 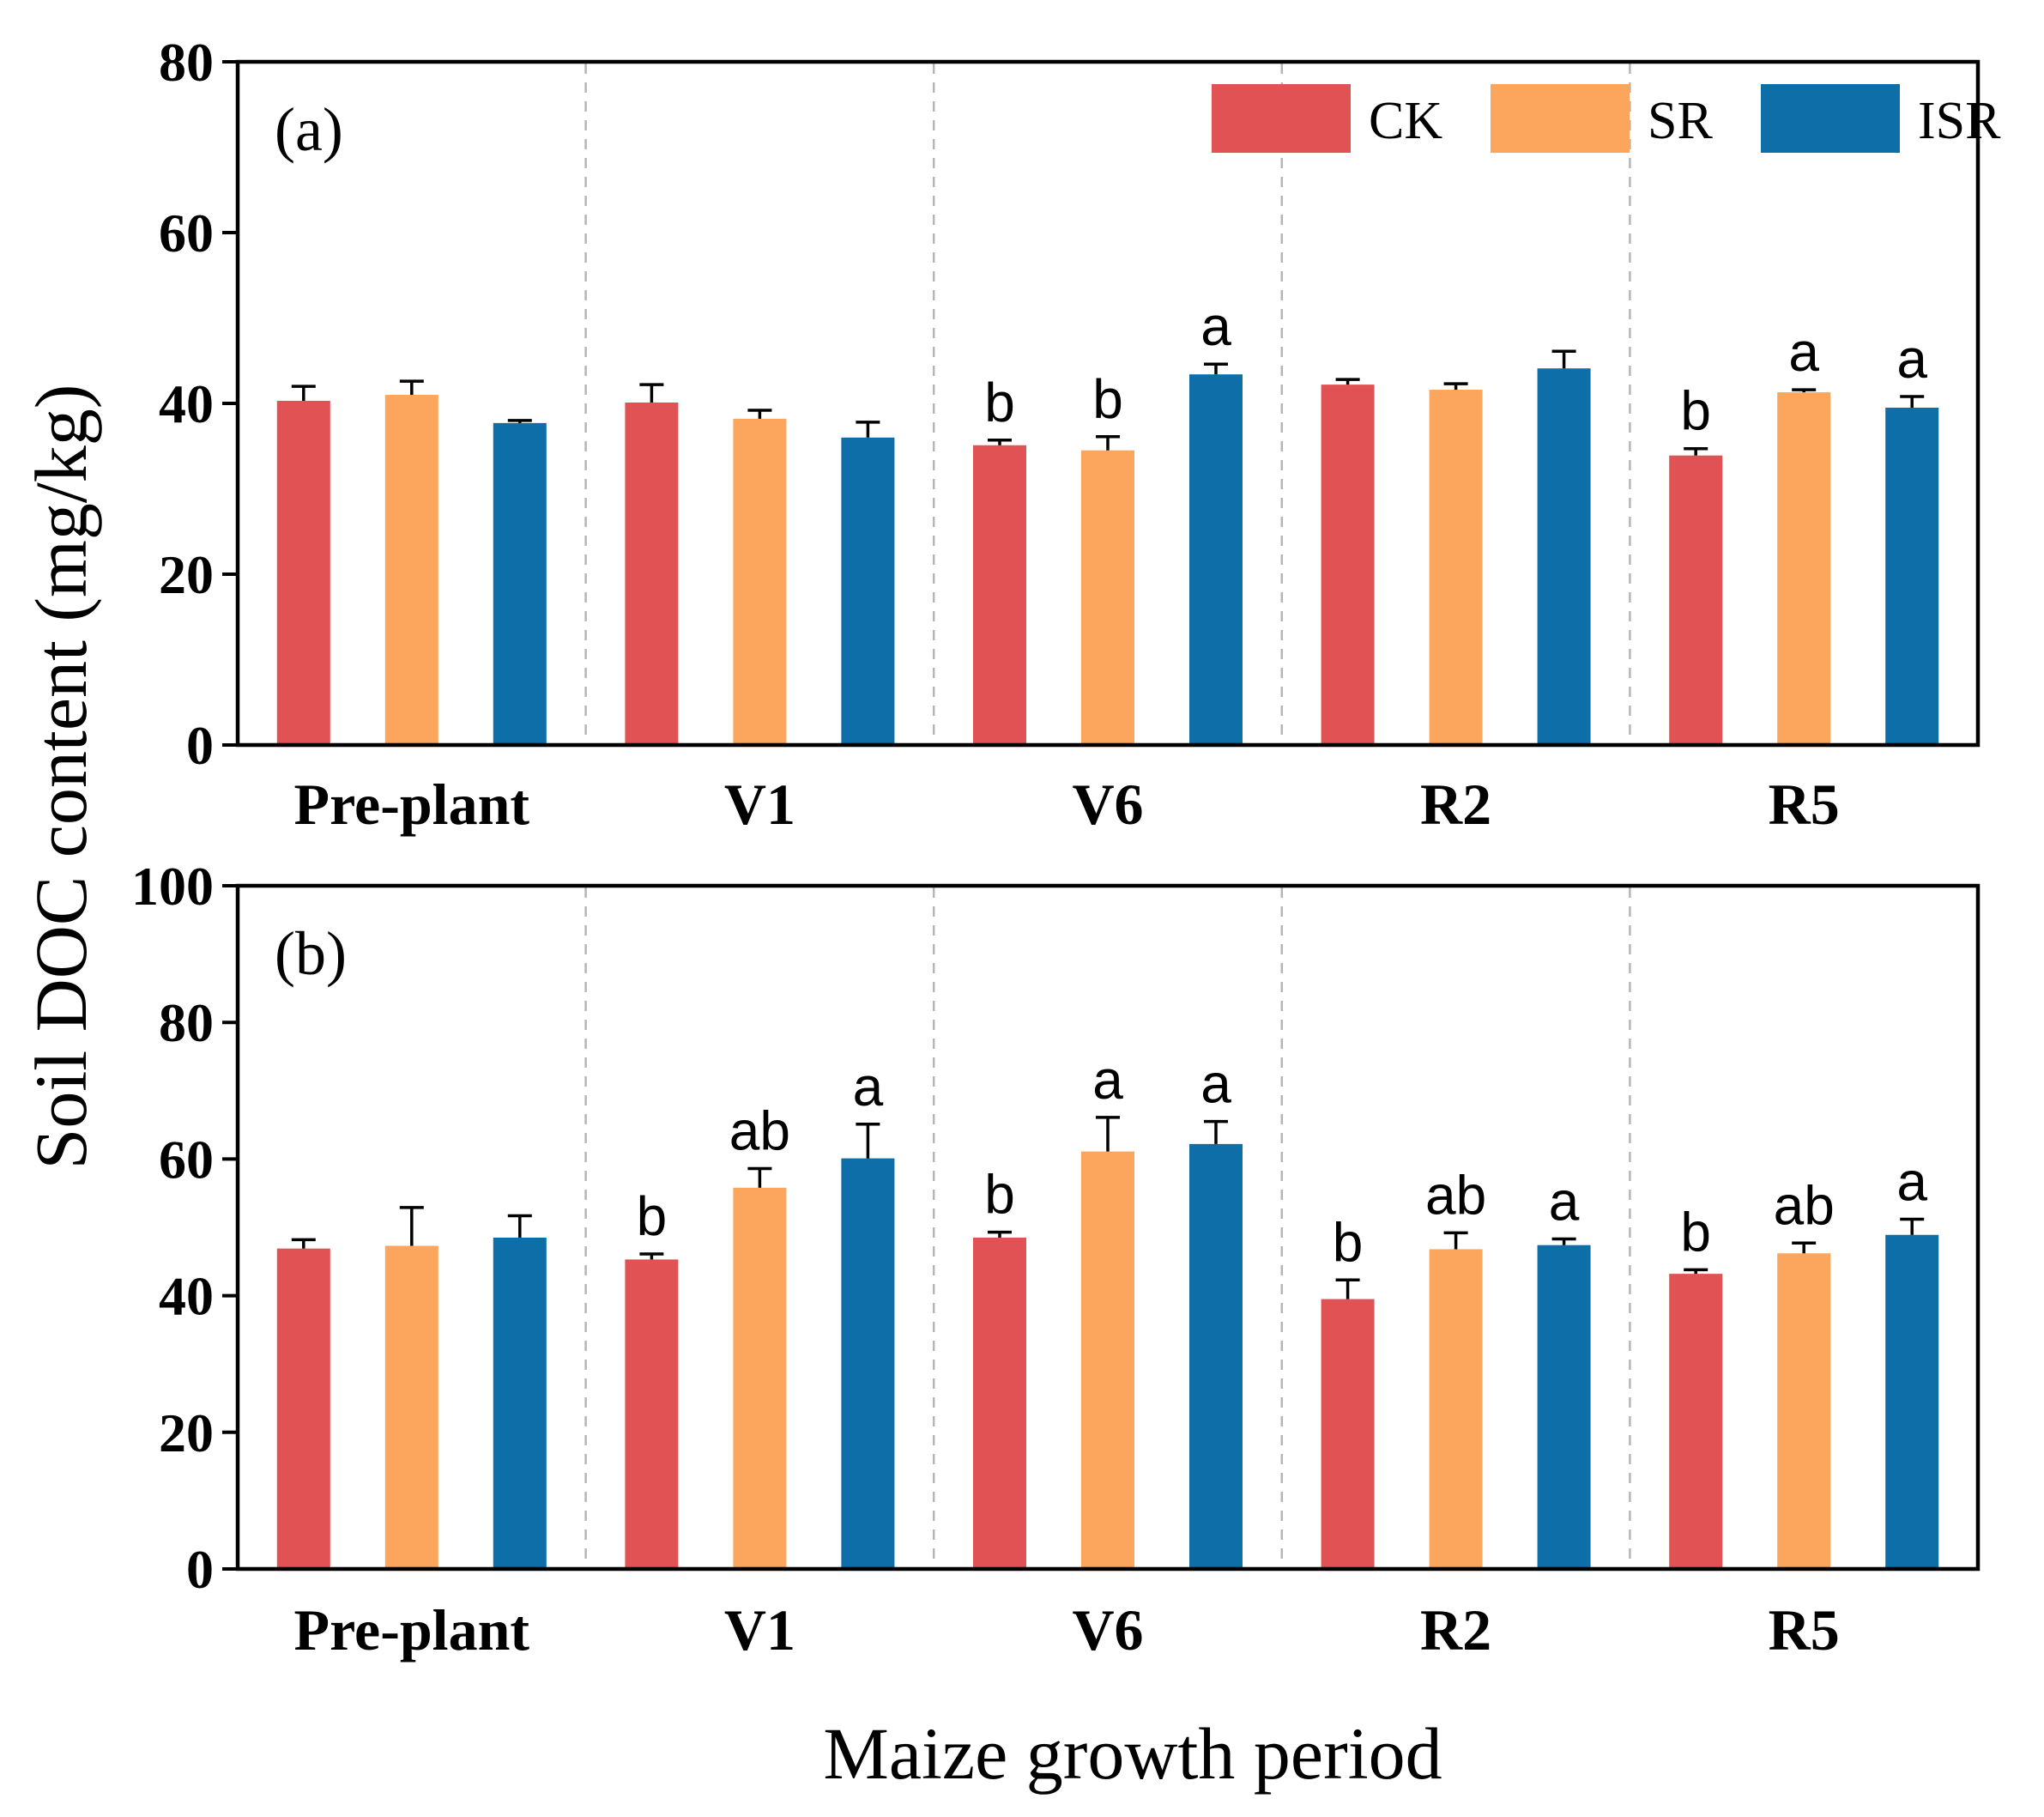 What do you see at coordinates (61, 777) in the screenshot?
I see `y-axis-title: Soil DOC content (mg/kg)` at bounding box center [61, 777].